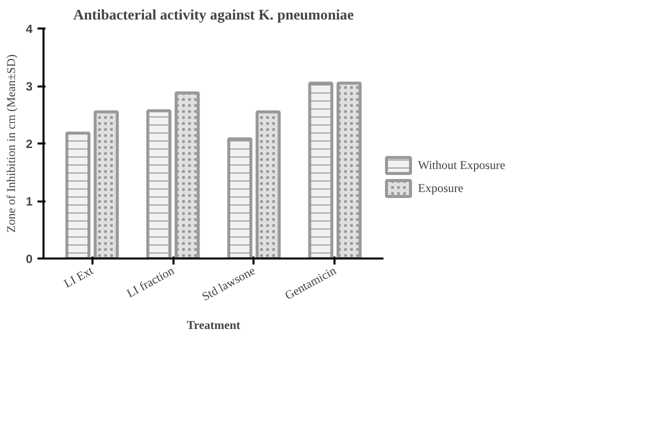 The image size is (672, 421). I want to click on y-tick-label: 2, so click(29, 144).